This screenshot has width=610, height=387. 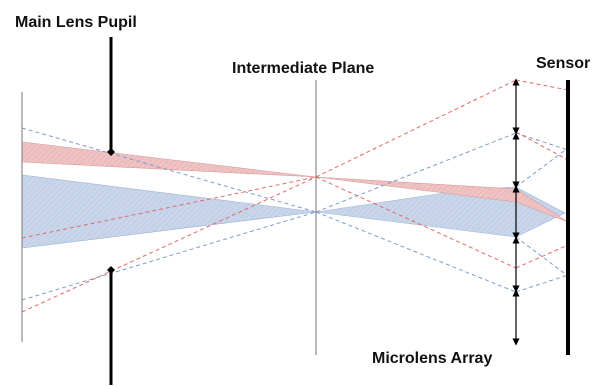 What do you see at coordinates (111, 270) in the screenshot?
I see `pupil-lower-marker` at bounding box center [111, 270].